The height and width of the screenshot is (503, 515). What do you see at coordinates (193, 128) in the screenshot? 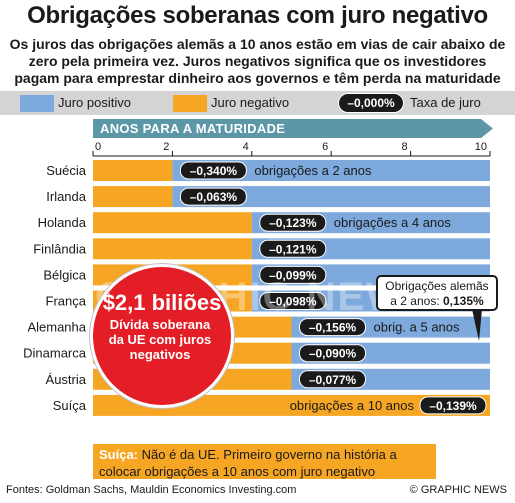
I see `x-axis-label: ANOS PARA A MATURIDADE` at bounding box center [193, 128].